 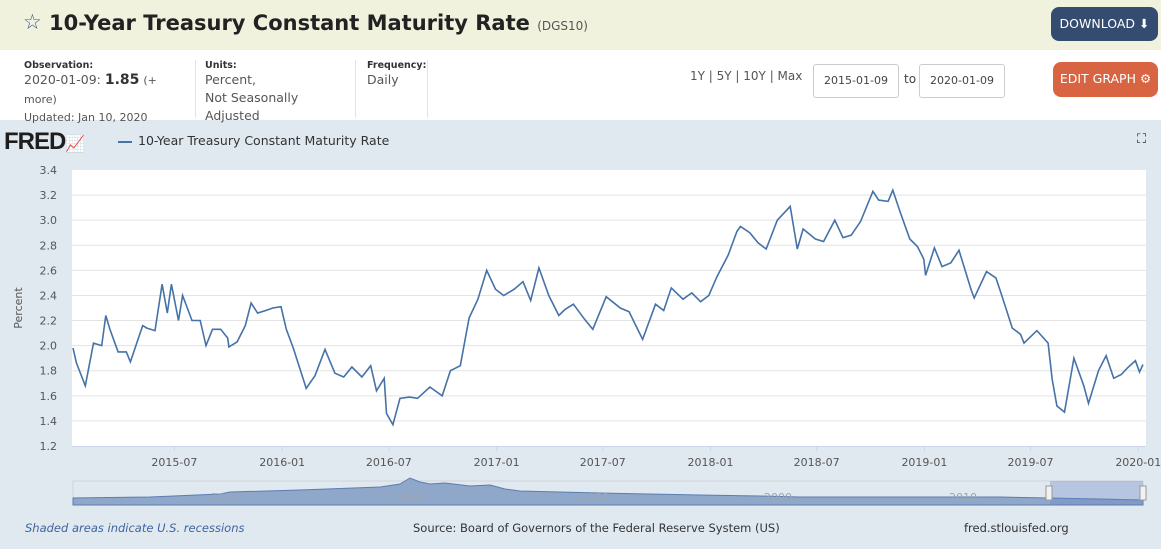 I want to click on edit-graph-button: EDIT GRAPH ⚙, so click(x=1105, y=79).